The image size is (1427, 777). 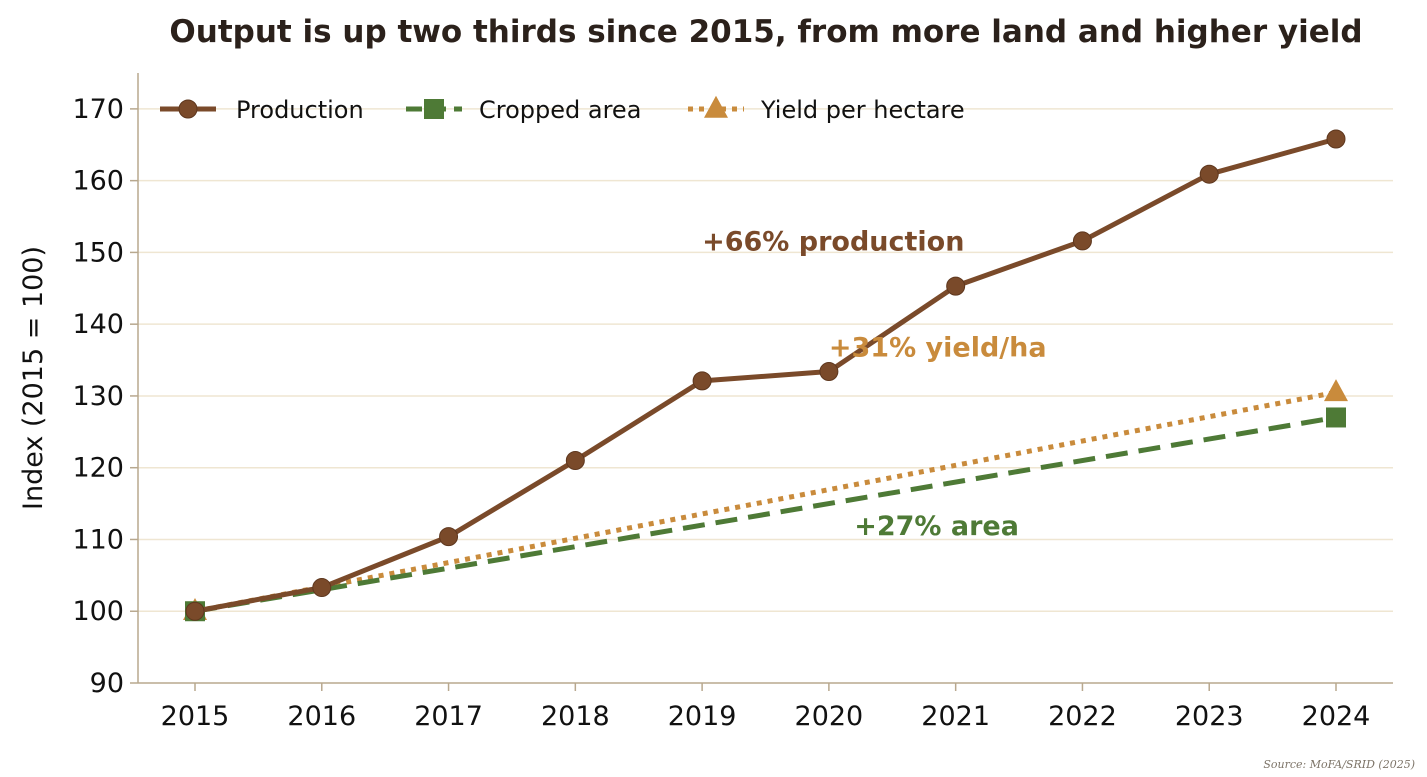 What do you see at coordinates (195, 716) in the screenshot?
I see `x-tick-label: 2015` at bounding box center [195, 716].